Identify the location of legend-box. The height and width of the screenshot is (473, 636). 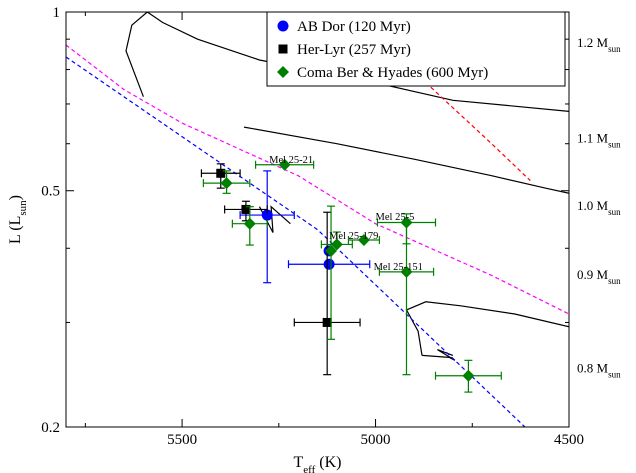
(416, 49).